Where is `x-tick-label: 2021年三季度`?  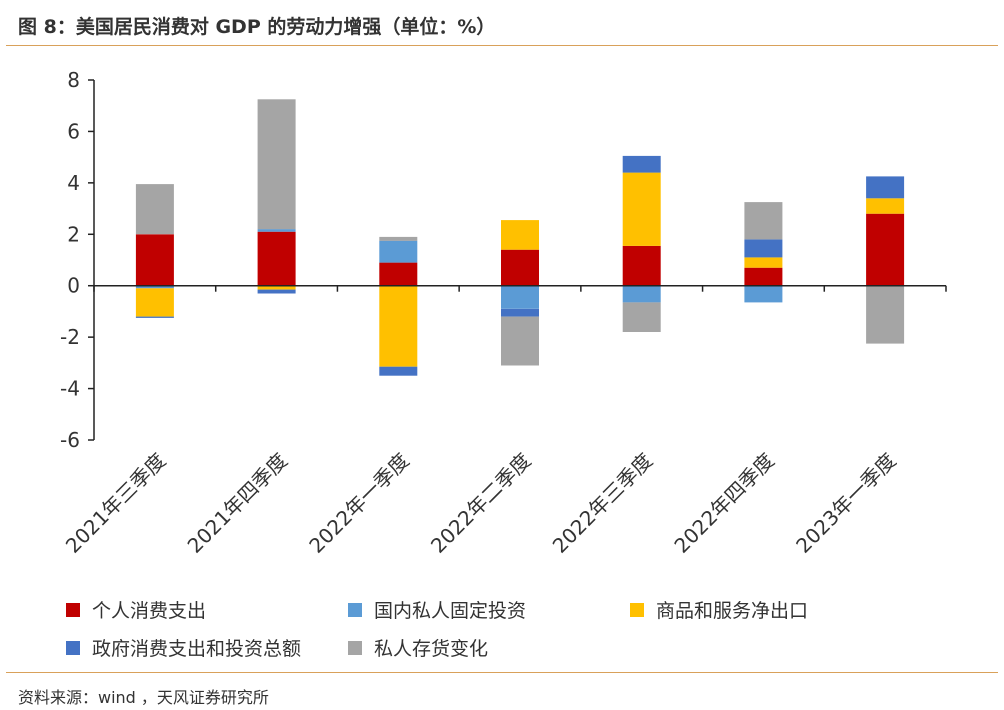
x-tick-label: 2021年三季度 is located at coordinates (116, 503).